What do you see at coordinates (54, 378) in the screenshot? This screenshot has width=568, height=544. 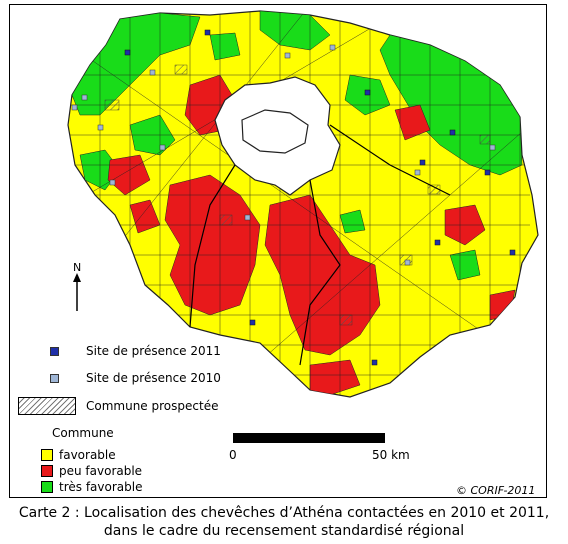 I see `site-2010-swatch` at bounding box center [54, 378].